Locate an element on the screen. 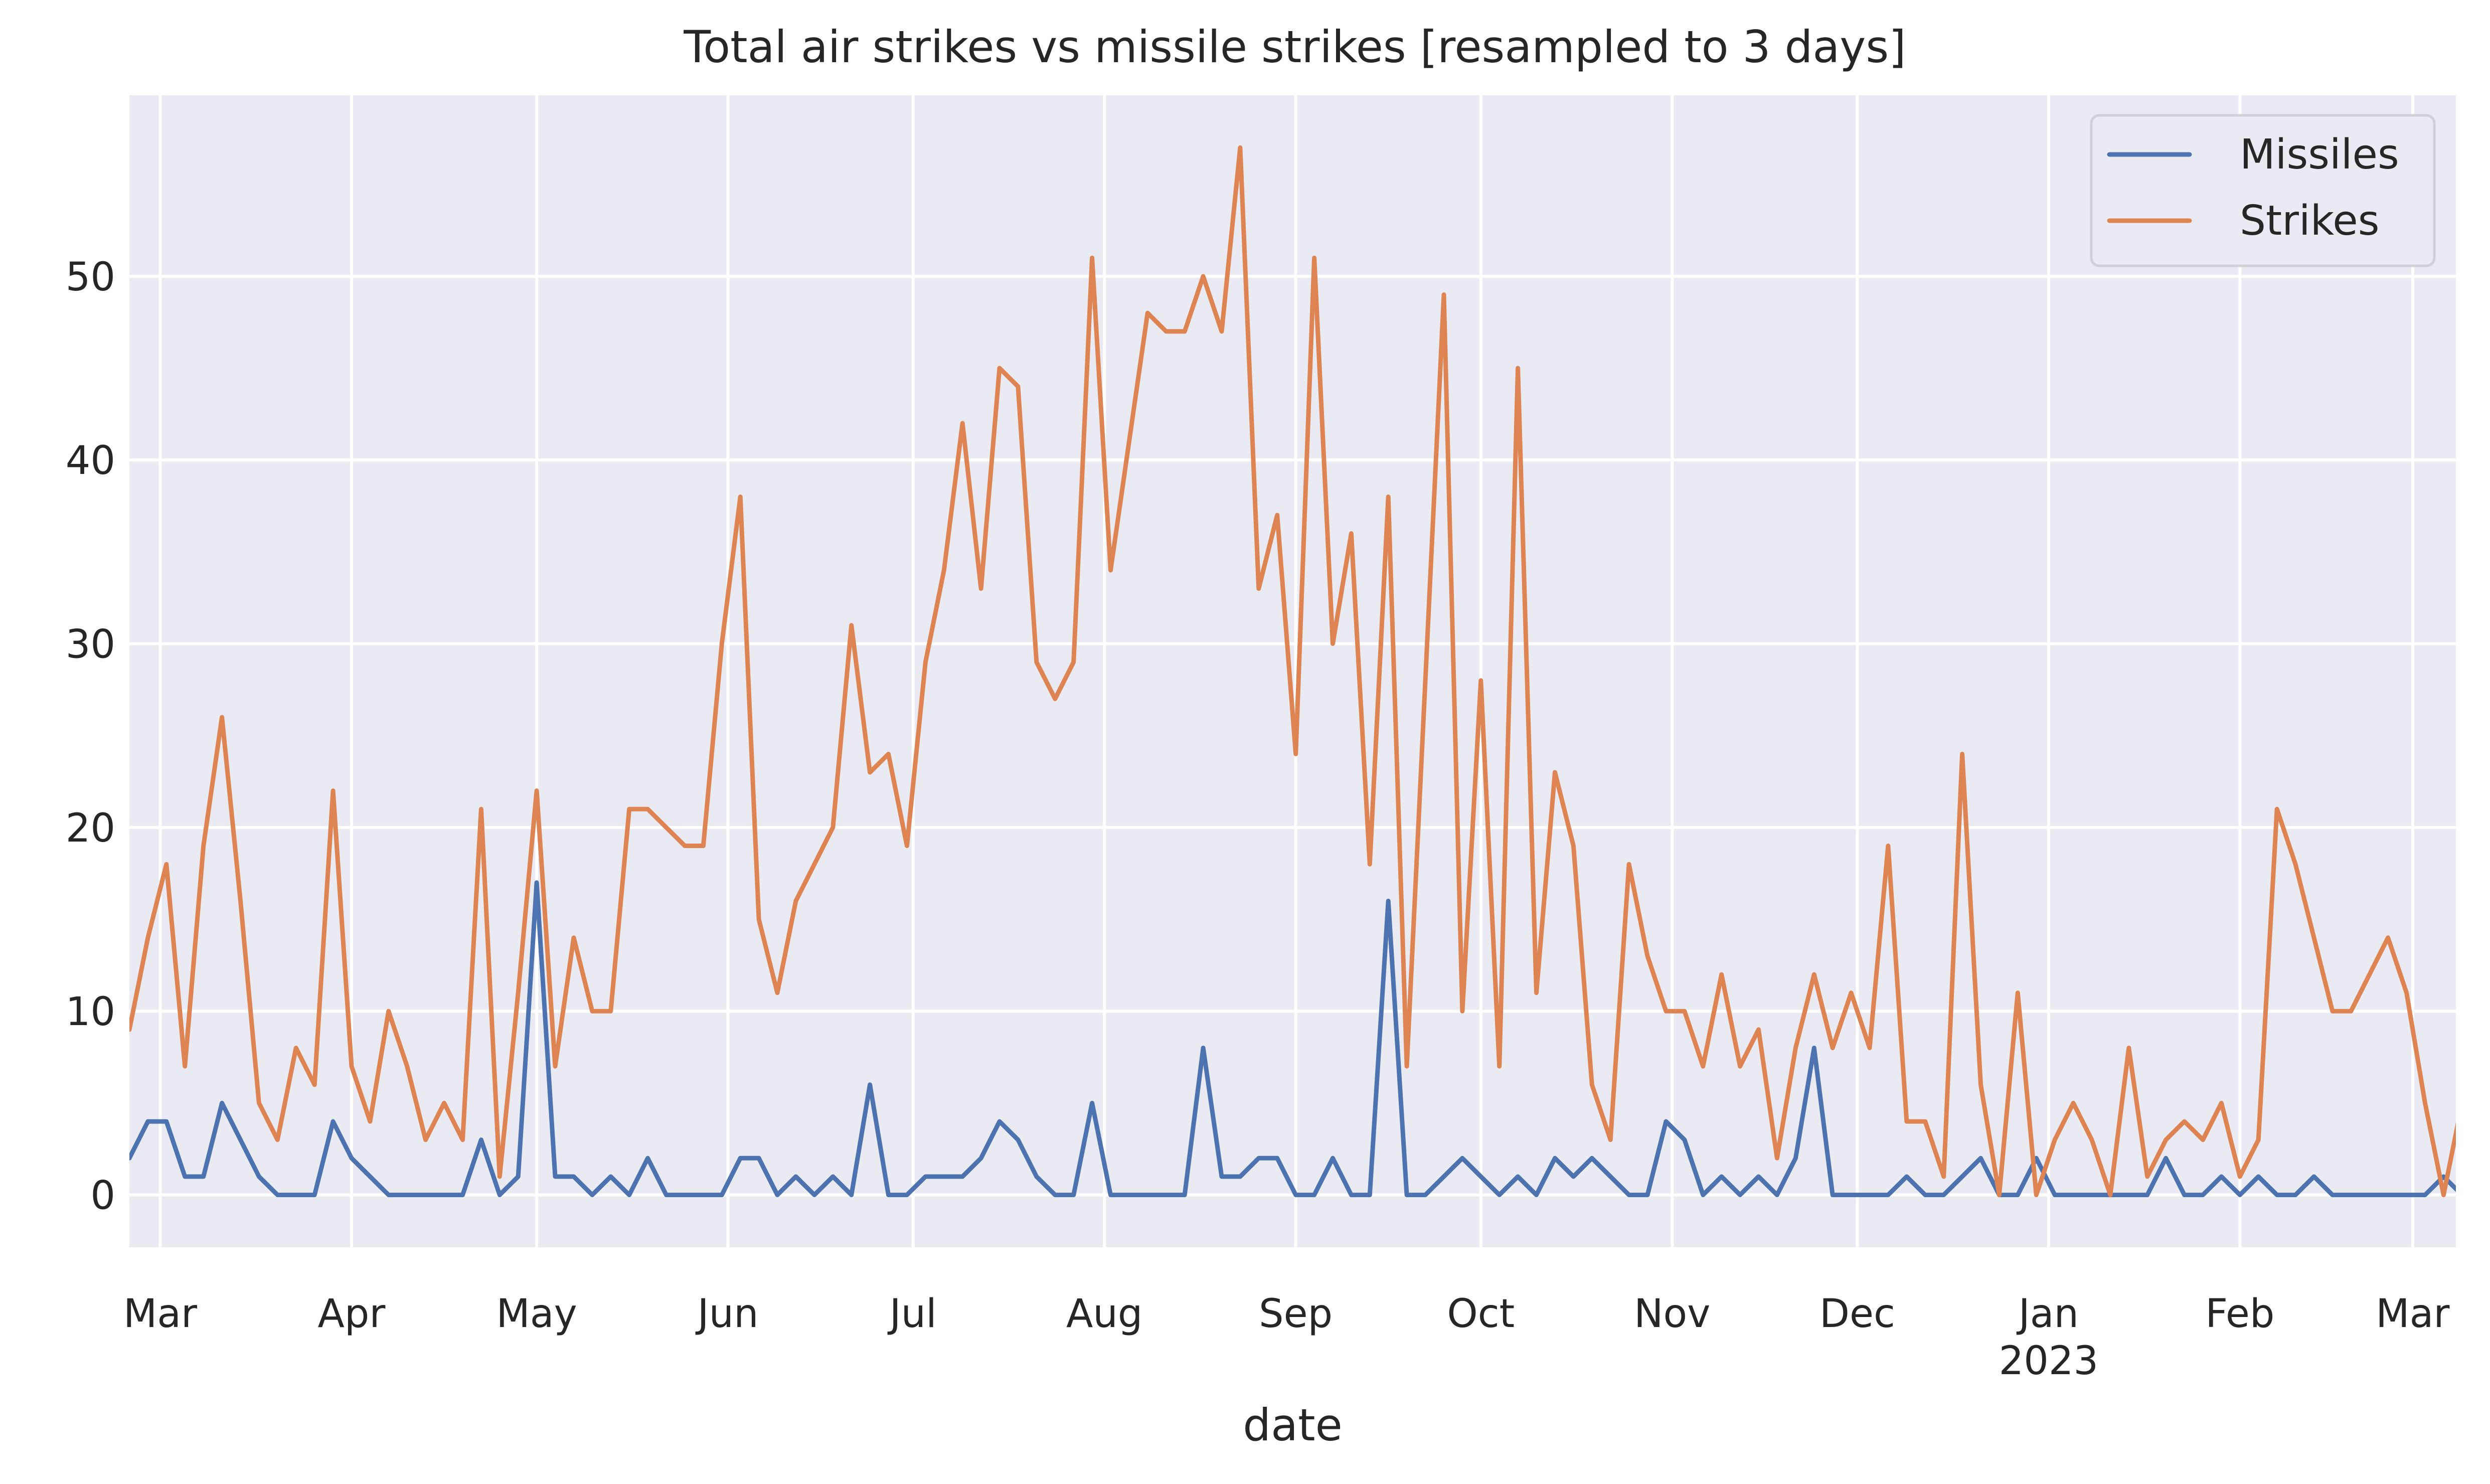  x-tick-label: Jul is located at coordinates (912, 1314).